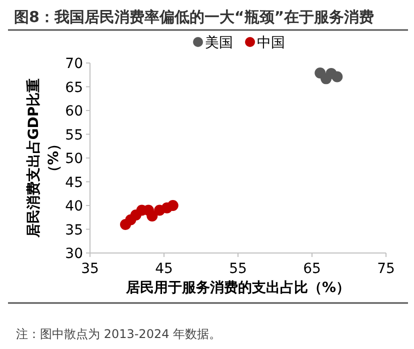 The image size is (414, 349). I want to click on y-tick-label: 40, so click(74, 206).